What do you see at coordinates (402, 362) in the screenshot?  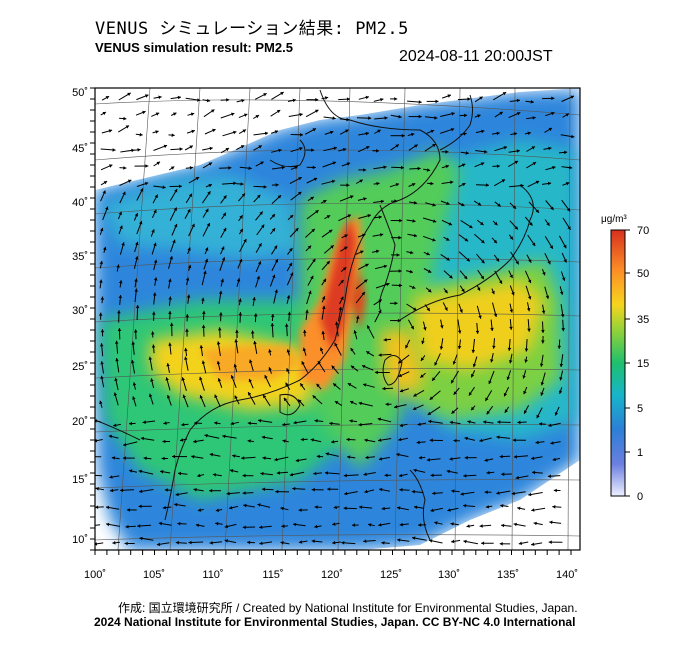 I see `taiwan-yellow` at bounding box center [402, 362].